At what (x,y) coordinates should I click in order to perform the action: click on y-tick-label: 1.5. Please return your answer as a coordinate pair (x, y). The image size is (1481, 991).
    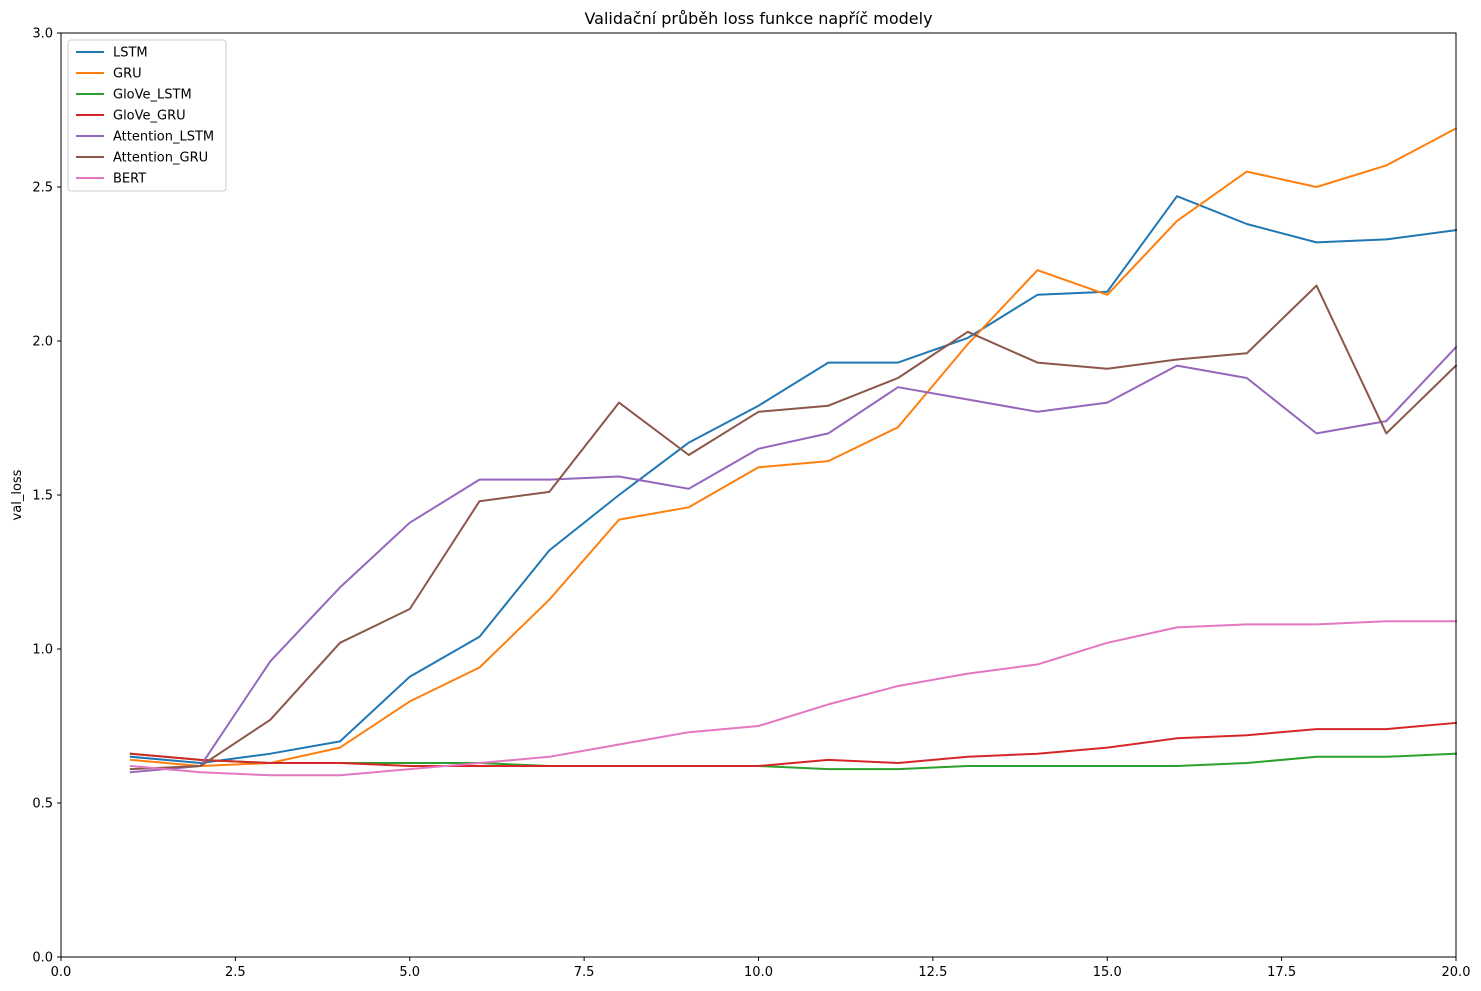
    Looking at the image, I should click on (42, 496).